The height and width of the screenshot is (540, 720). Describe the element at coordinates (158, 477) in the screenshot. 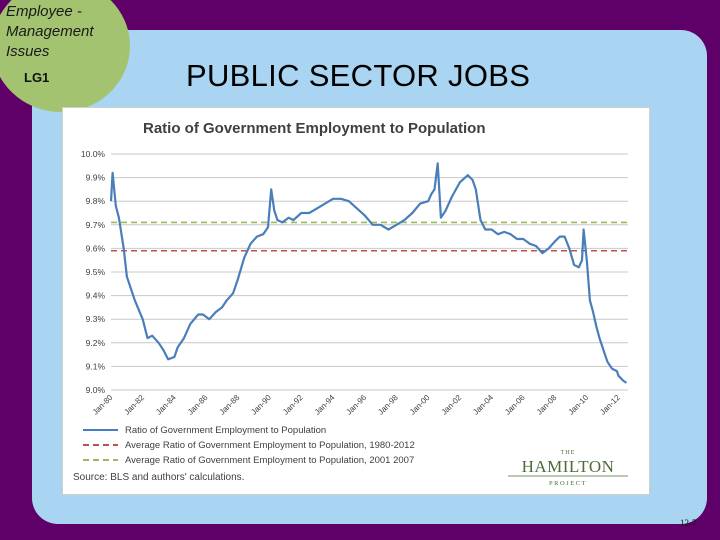

I see `source-note: Source: BLS and authors' calculations.` at that location.